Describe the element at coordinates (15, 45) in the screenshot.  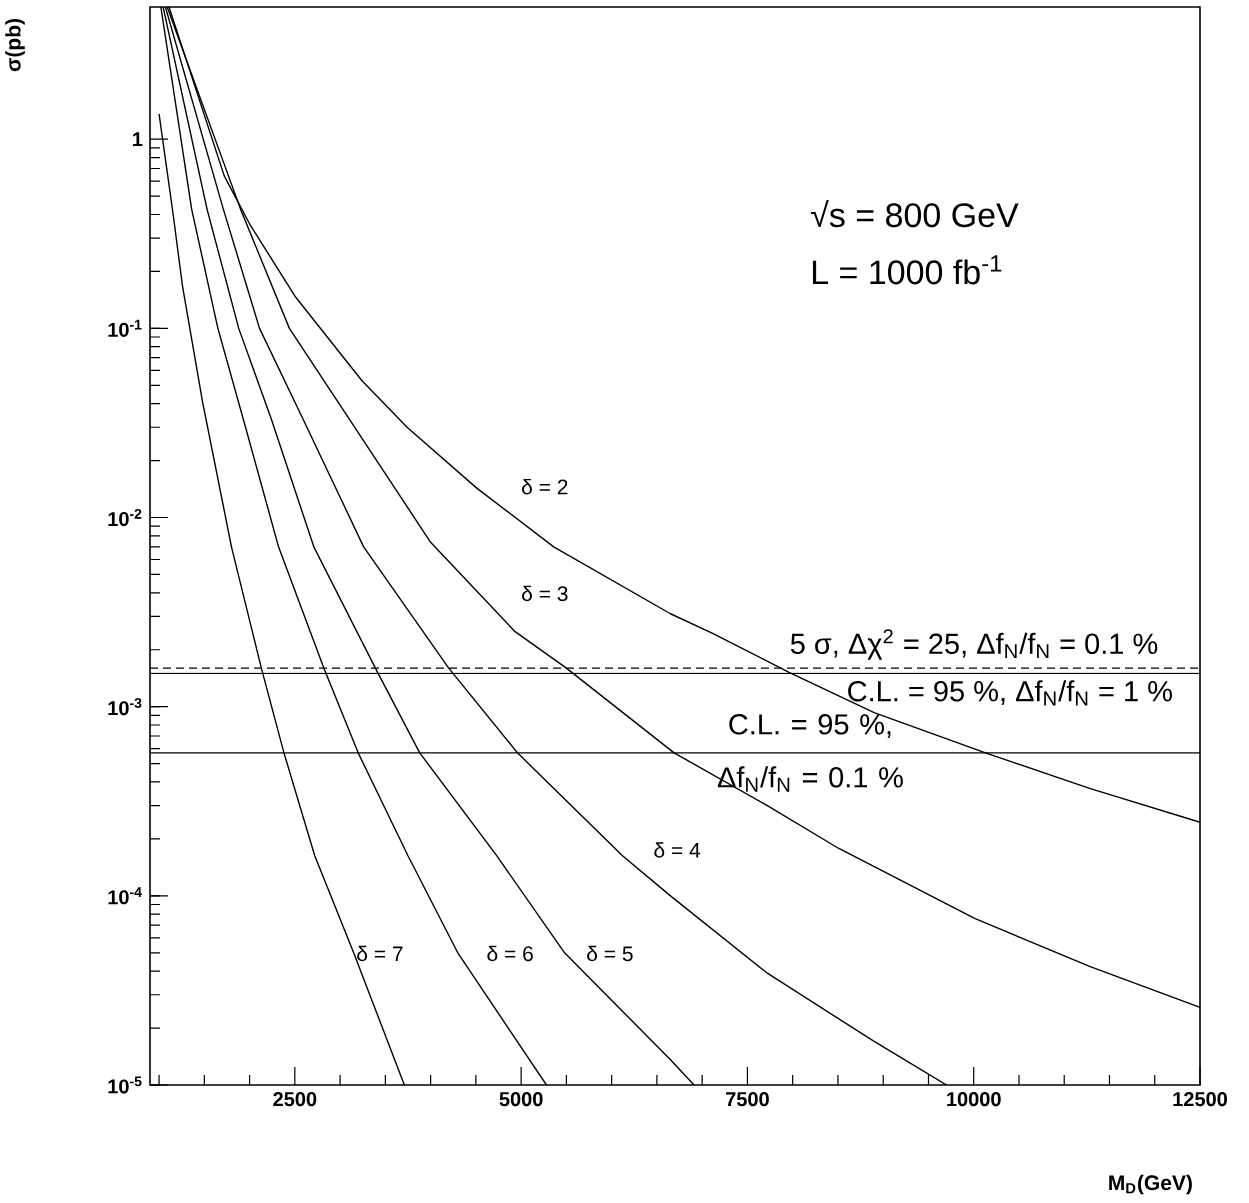
I see `y-axis-title: σ(pb)` at that location.